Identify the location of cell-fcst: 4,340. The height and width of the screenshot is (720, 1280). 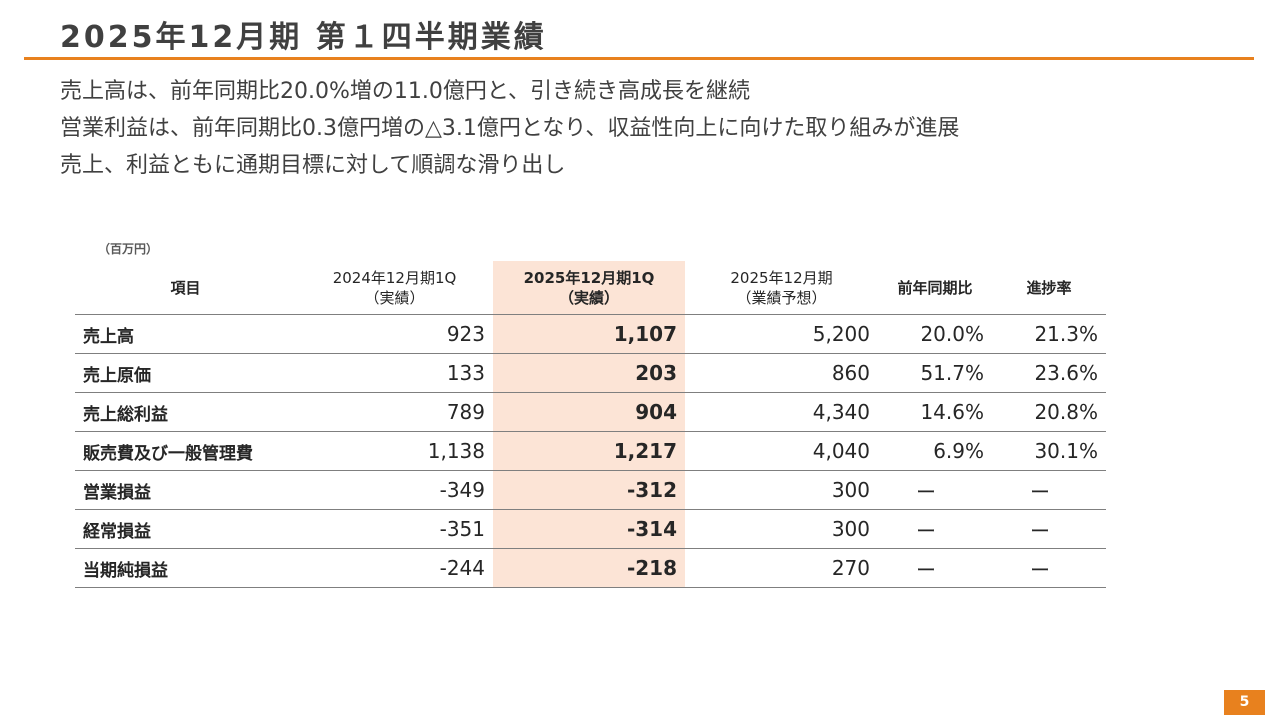
(781, 412).